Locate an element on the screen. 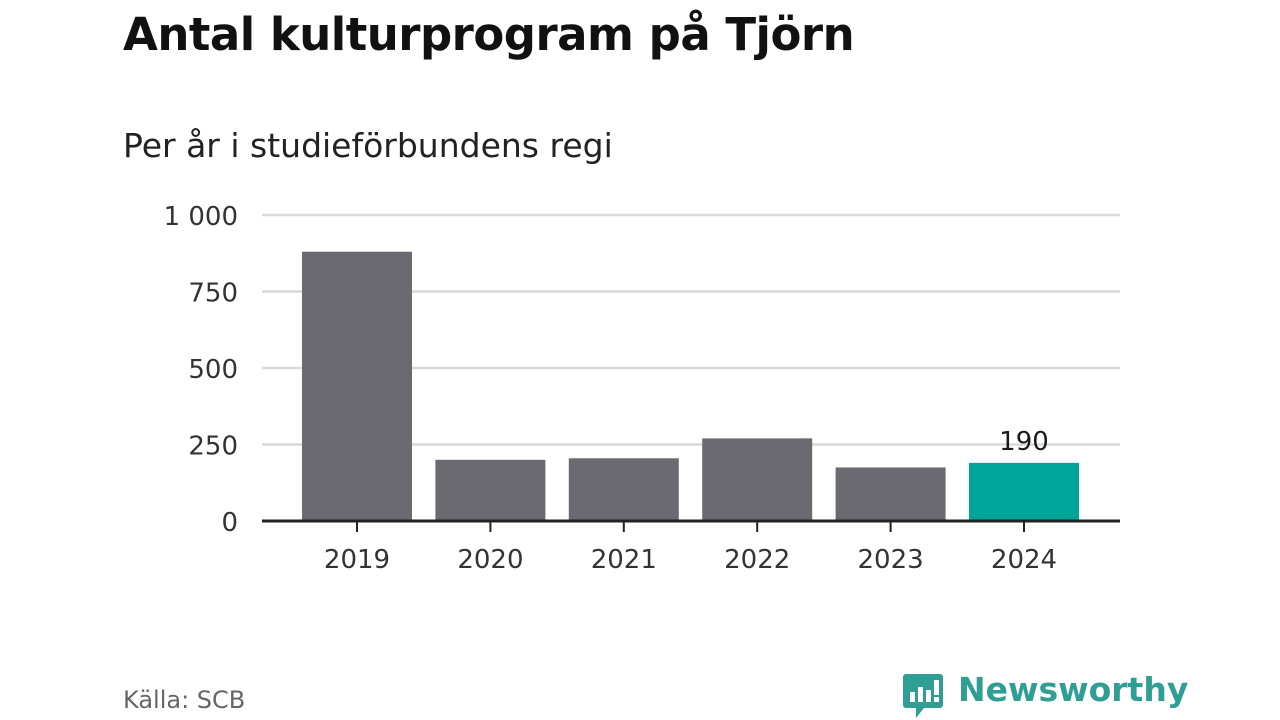 The height and width of the screenshot is (720, 1280). x-tick-label: 2021 is located at coordinates (624, 560).